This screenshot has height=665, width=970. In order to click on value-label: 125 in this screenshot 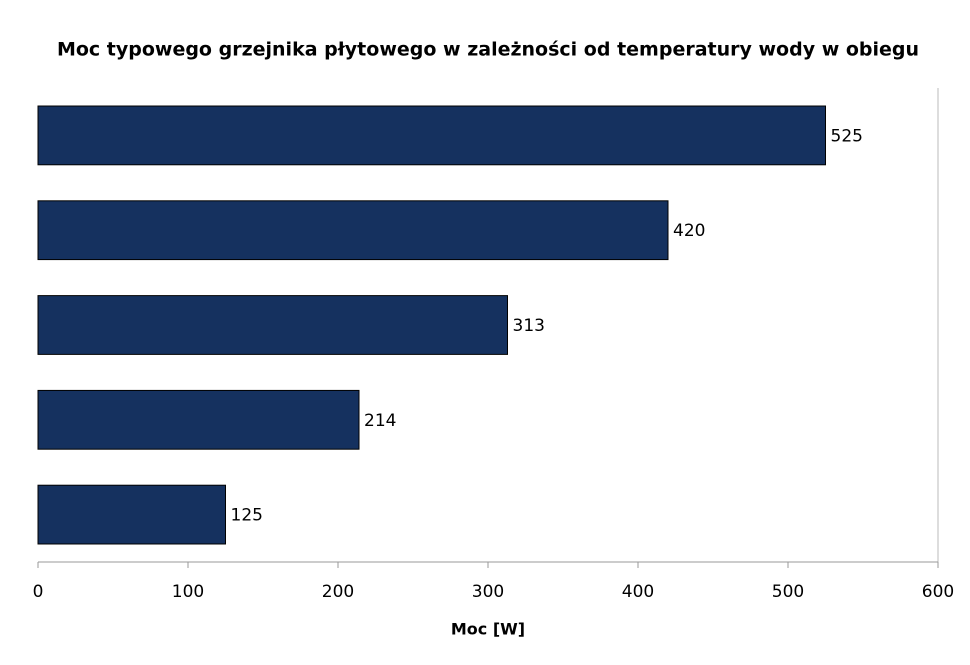, I will do `click(247, 516)`.